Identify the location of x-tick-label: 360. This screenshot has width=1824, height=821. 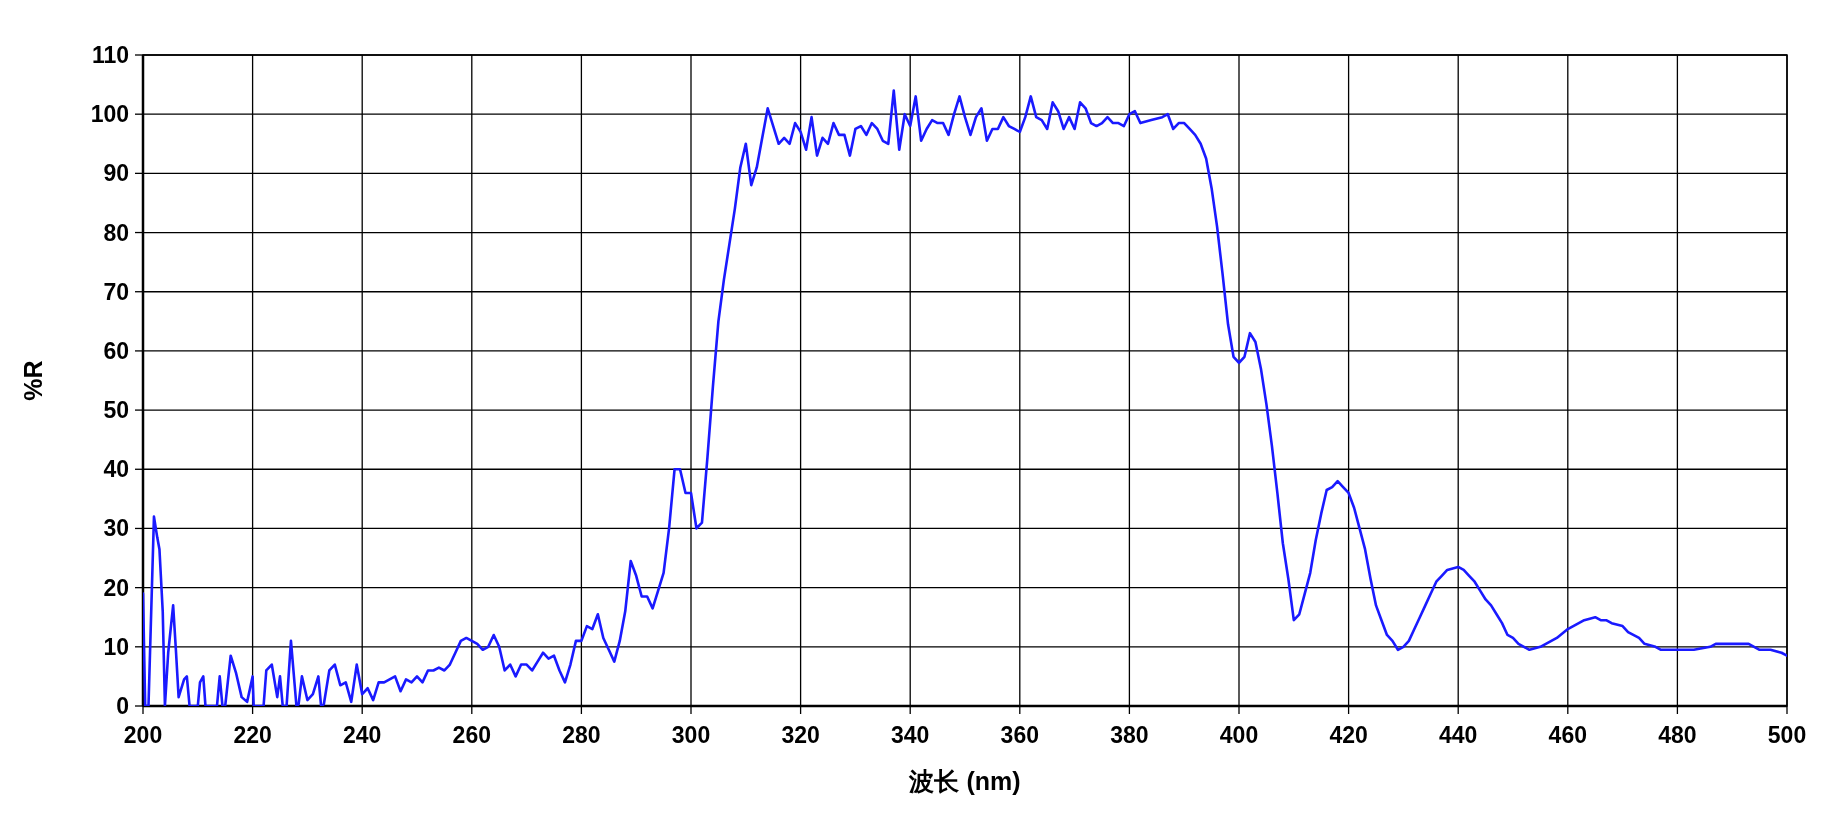
(1019, 735).